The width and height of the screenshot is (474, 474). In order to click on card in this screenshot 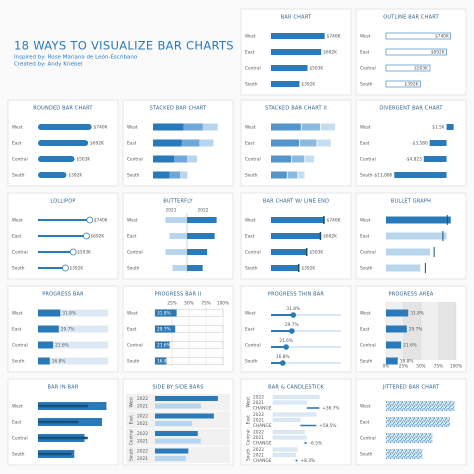, I will do `click(178, 329)`.